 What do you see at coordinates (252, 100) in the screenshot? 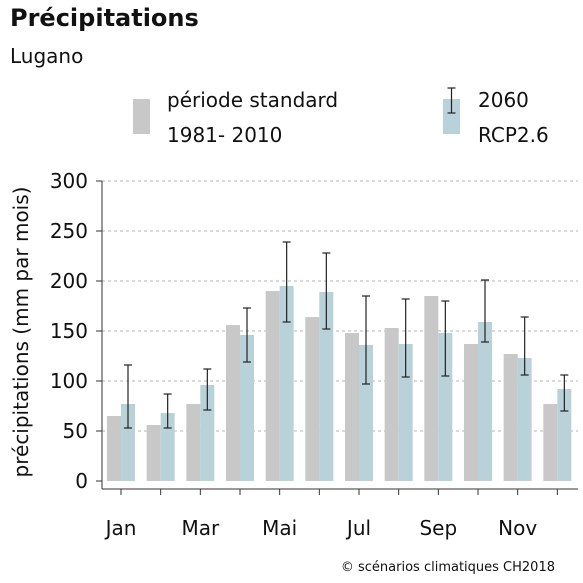
I see `legend-label-baseline-line1: période standard` at bounding box center [252, 100].